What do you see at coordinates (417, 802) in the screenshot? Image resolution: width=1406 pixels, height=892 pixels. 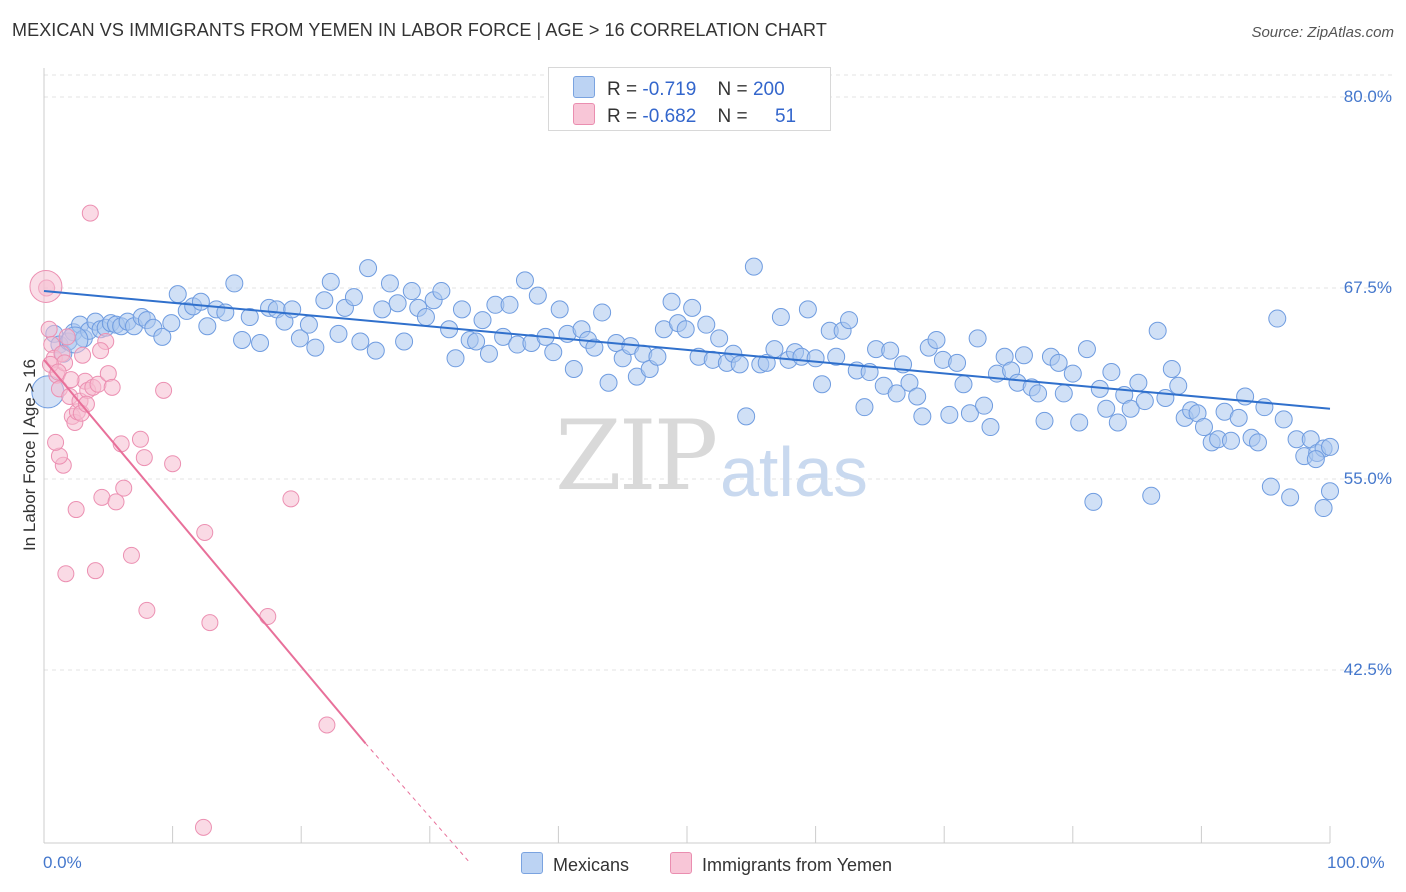 I see `yemen-trendline-extension` at bounding box center [417, 802].